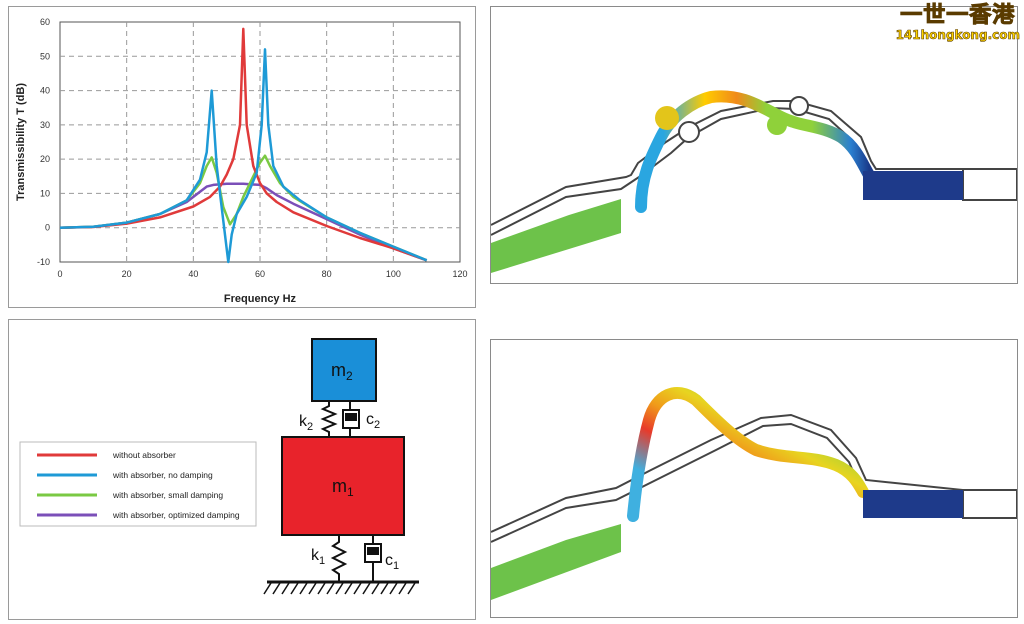 This screenshot has height=624, width=1024. Describe the element at coordinates (748, 454) in the screenshot. I see `deformation-strip-b` at that location.